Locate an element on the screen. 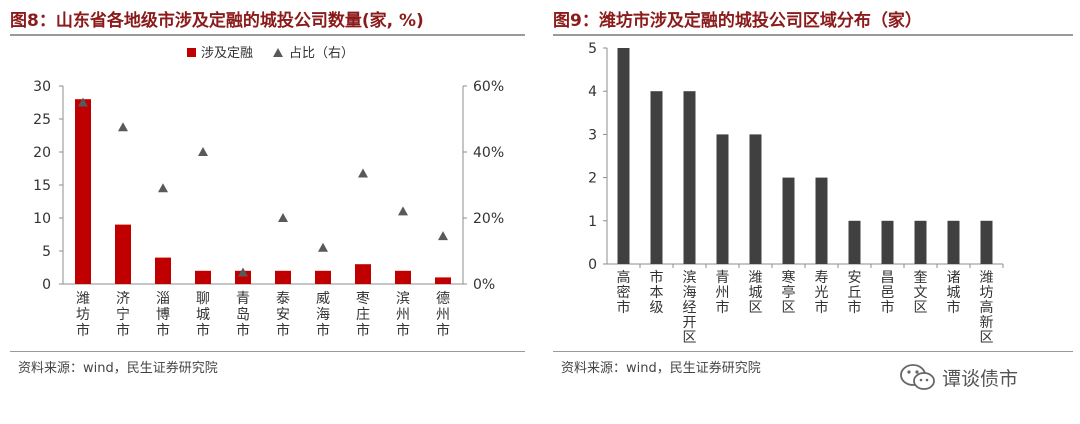 The height and width of the screenshot is (424, 1080). legend-label-share: 占比（右） is located at coordinates (321, 53).